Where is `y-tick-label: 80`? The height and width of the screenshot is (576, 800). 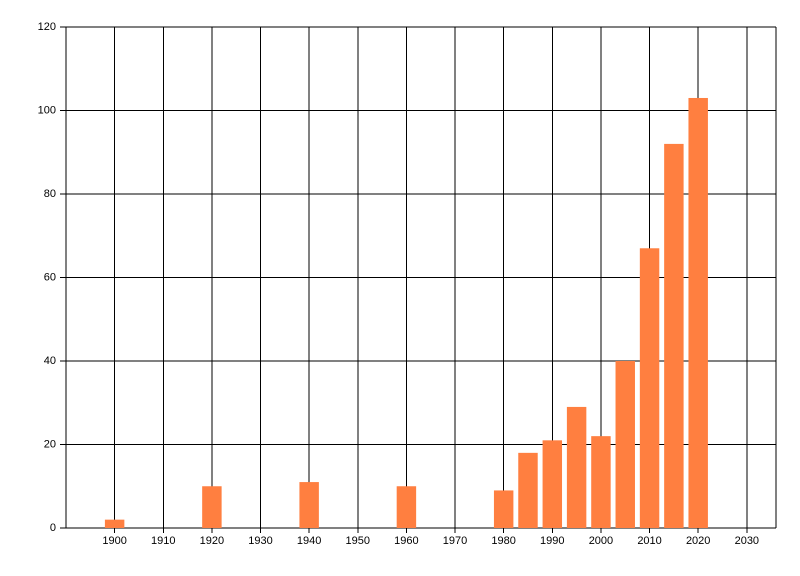 y-tick-label: 80 is located at coordinates (50, 194).